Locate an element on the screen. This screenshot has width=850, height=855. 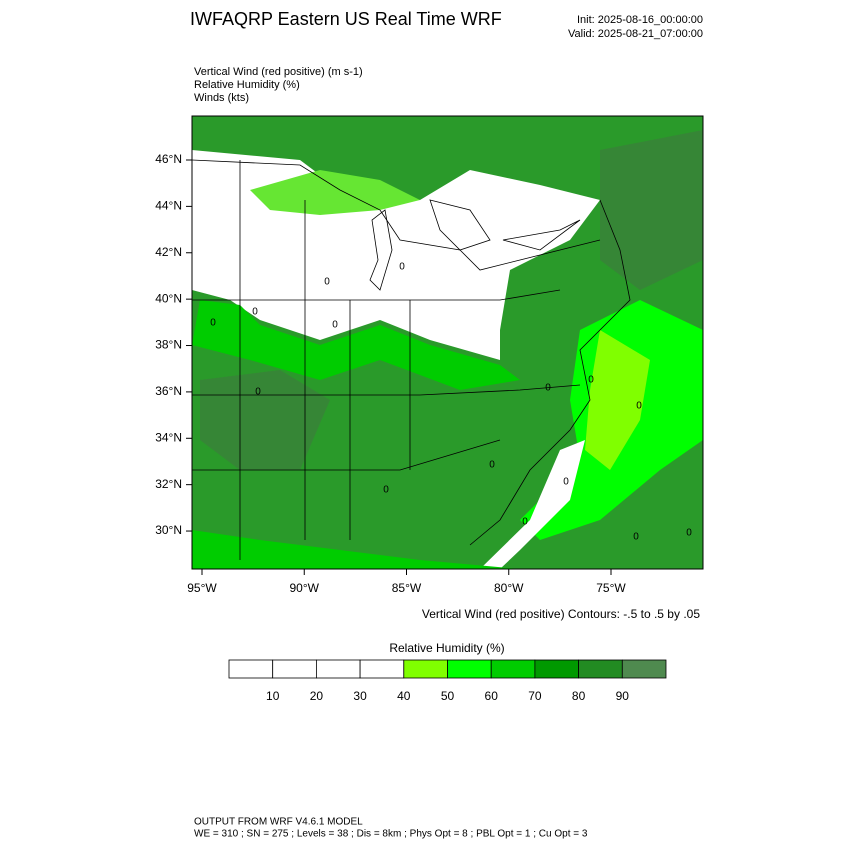
lat-tick-label: 38°N is located at coordinates (168, 345).